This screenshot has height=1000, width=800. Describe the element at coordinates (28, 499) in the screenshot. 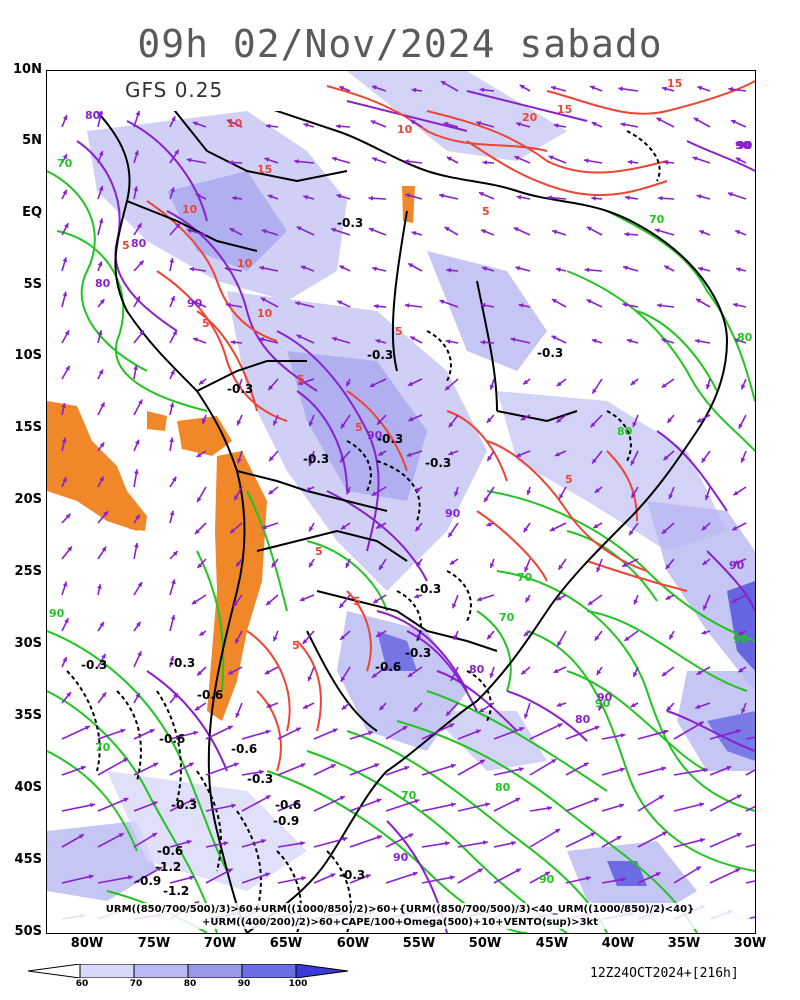

I see `latitude-label: 20S` at that location.